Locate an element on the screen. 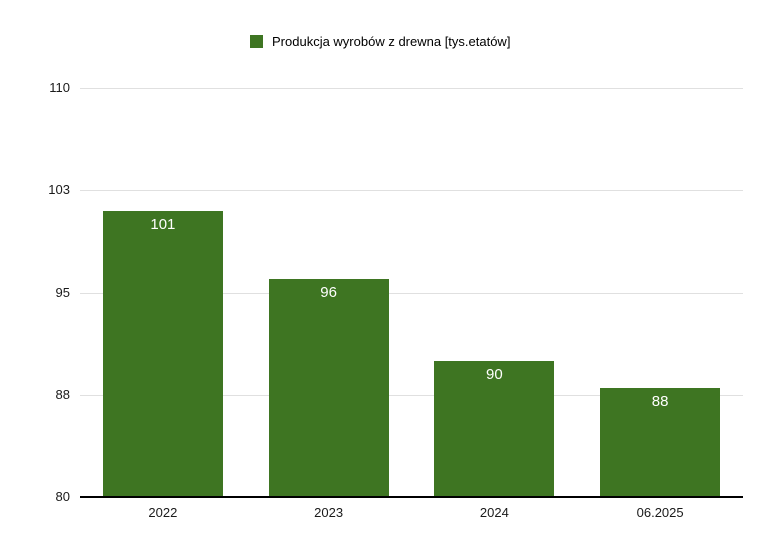 Image resolution: width=760 pixels, height=557 pixels. y-tick-label: 95 is located at coordinates (62, 292).